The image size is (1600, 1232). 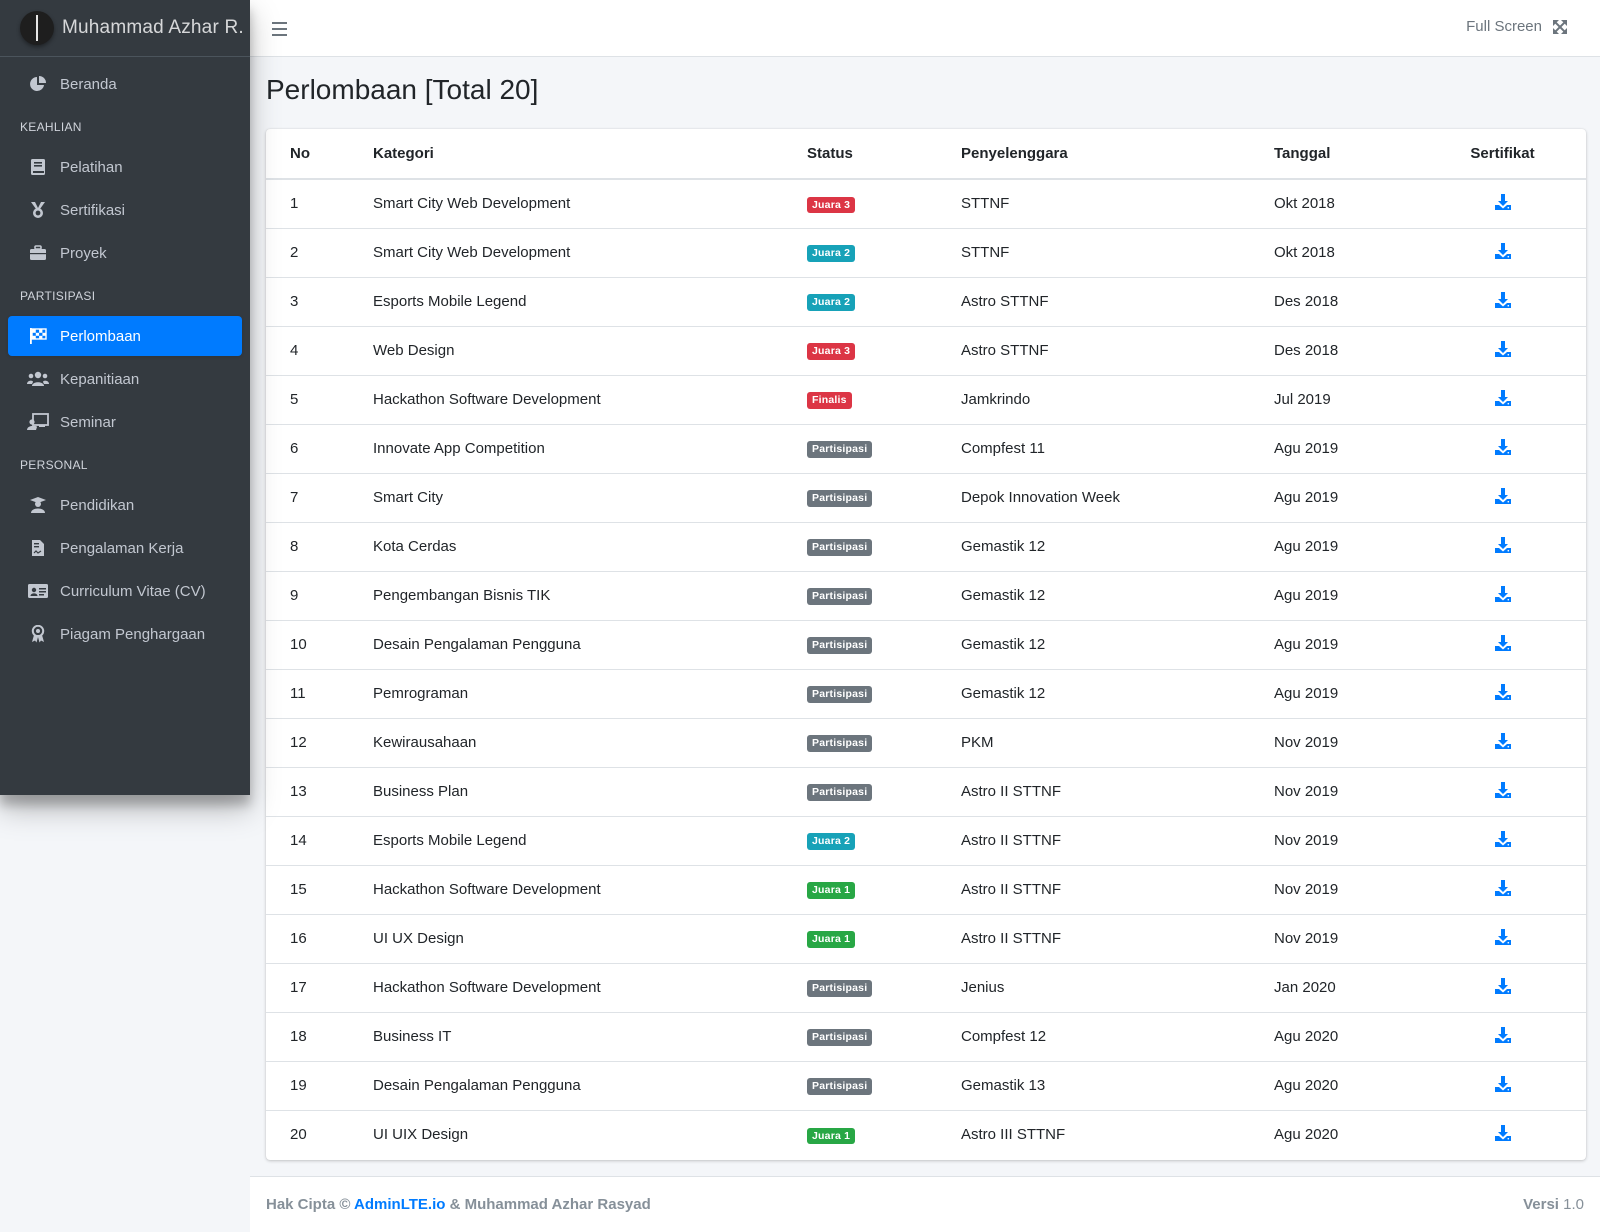 What do you see at coordinates (831, 351) in the screenshot?
I see `status-badge: Juara 3` at bounding box center [831, 351].